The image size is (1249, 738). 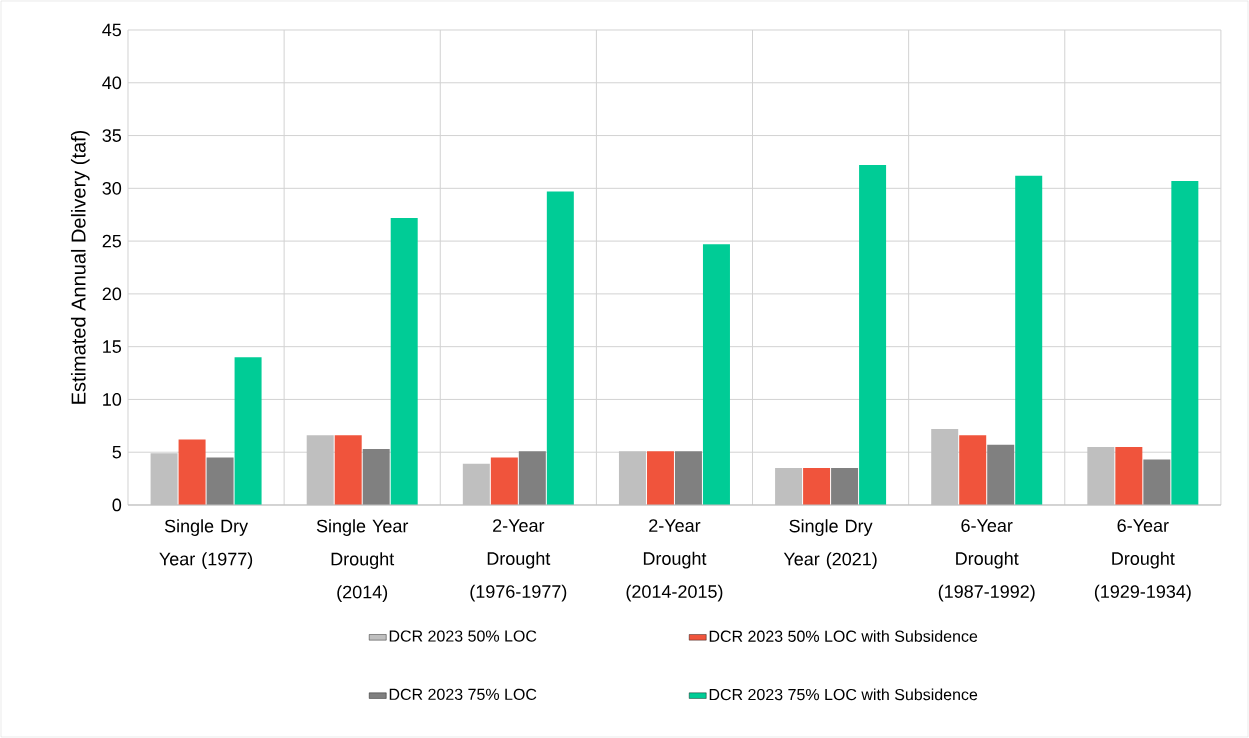 I want to click on y-tick-label: 45, so click(x=112, y=30).